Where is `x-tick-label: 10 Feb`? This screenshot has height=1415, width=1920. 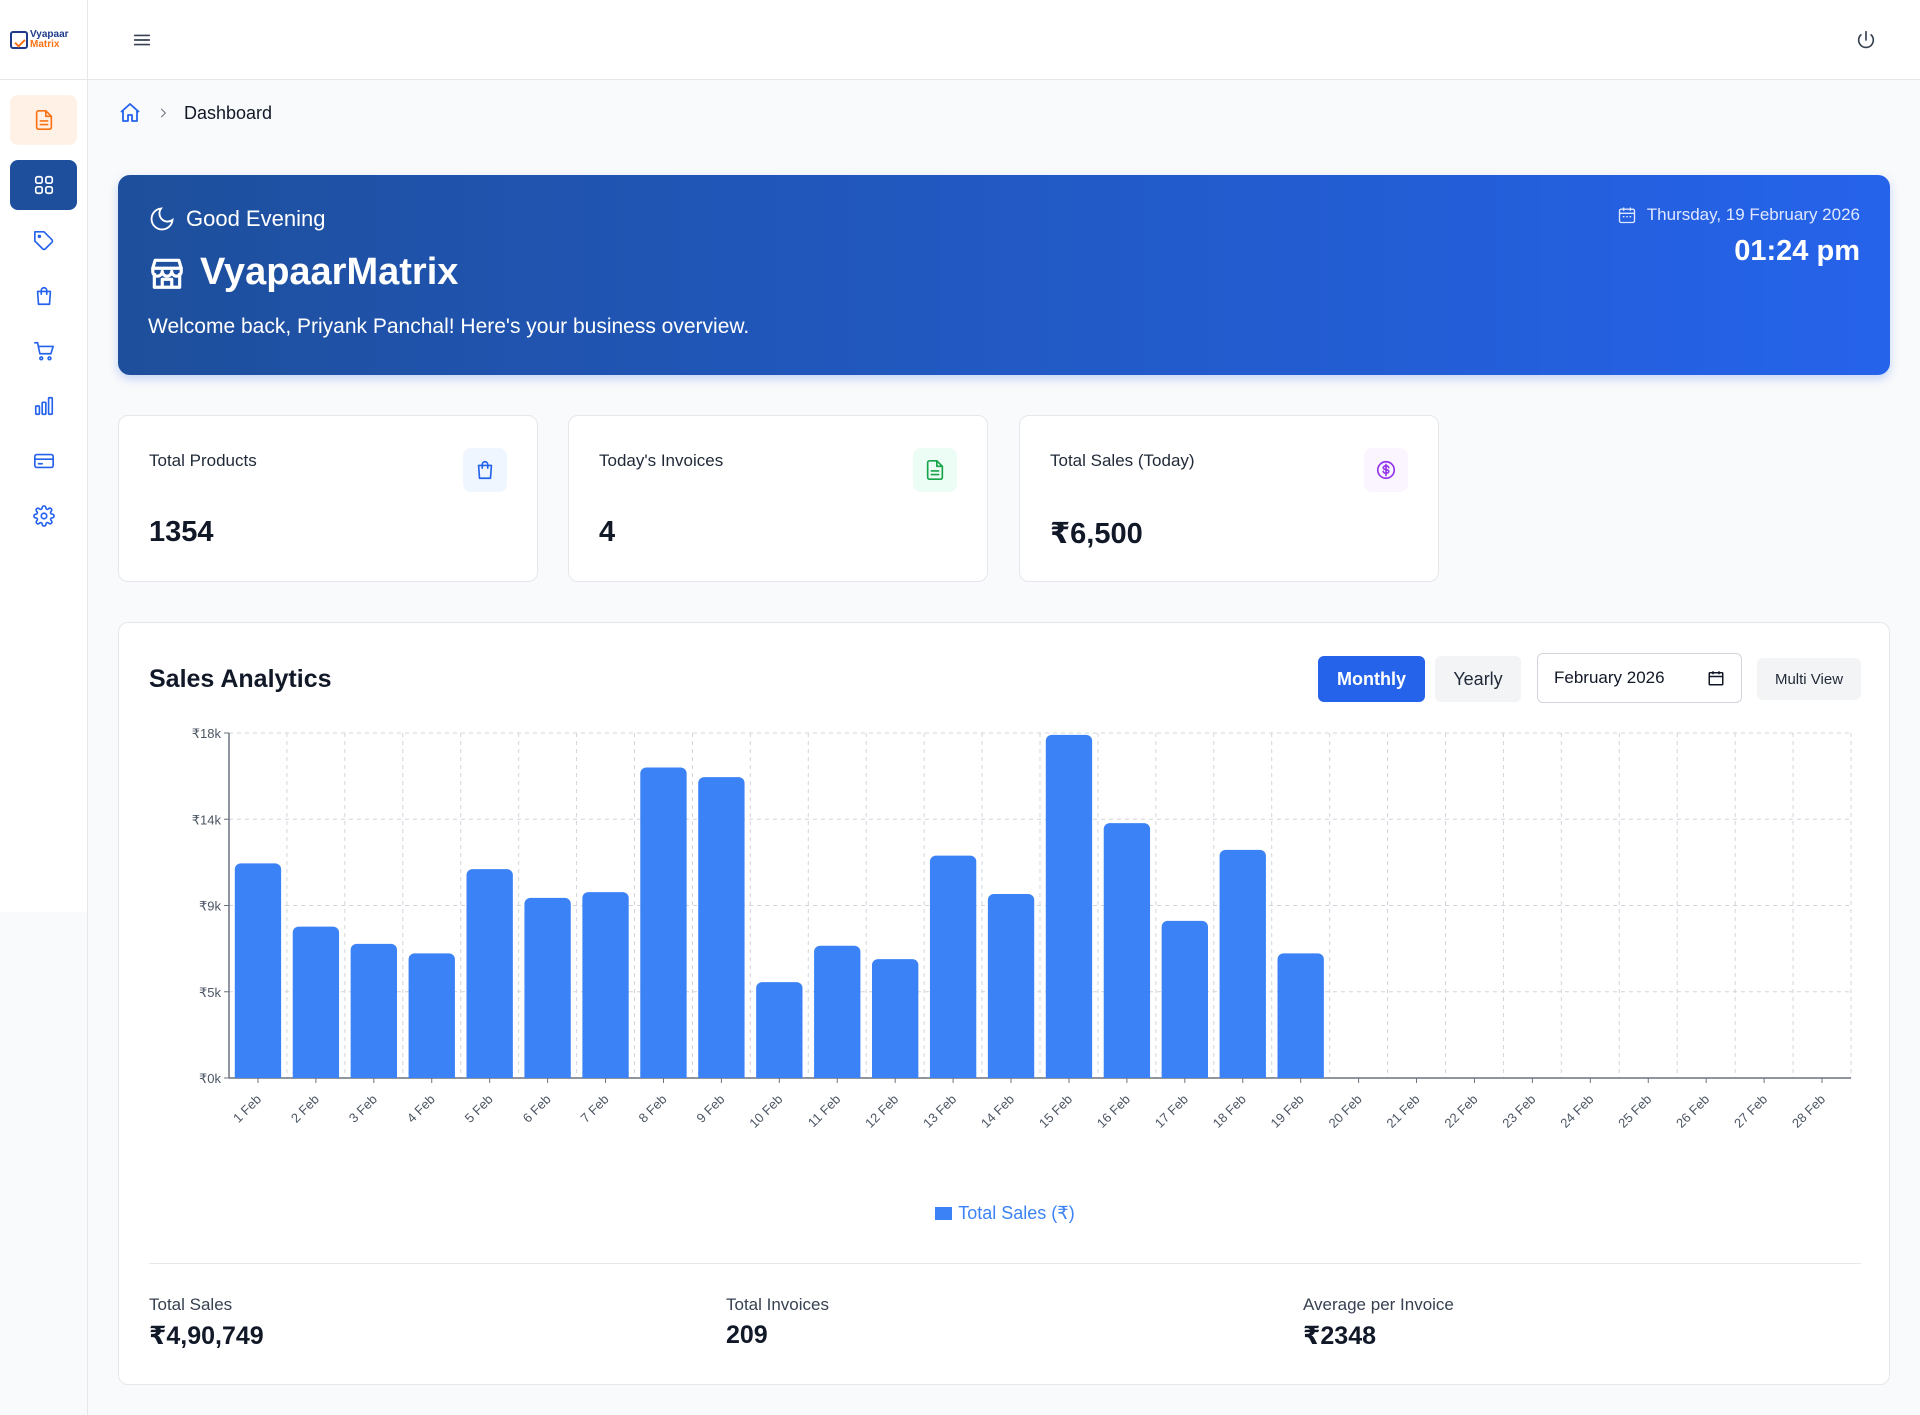 x-tick-label: 10 Feb is located at coordinates (765, 1111).